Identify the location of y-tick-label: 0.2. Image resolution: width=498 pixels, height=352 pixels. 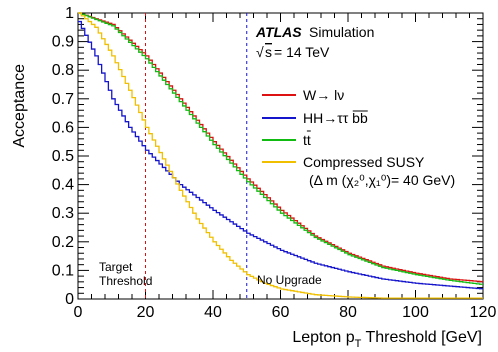
(63, 242).